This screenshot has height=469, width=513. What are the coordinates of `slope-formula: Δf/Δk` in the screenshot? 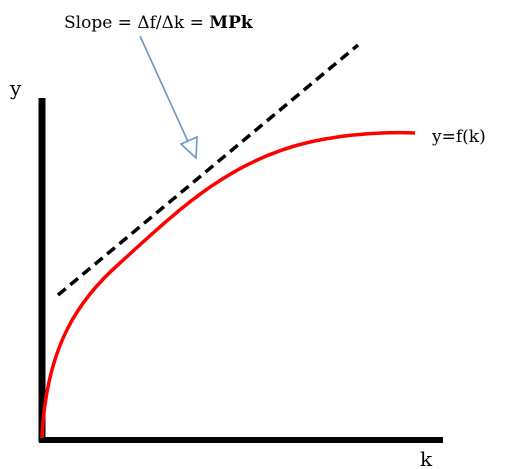 It's located at (161, 23).